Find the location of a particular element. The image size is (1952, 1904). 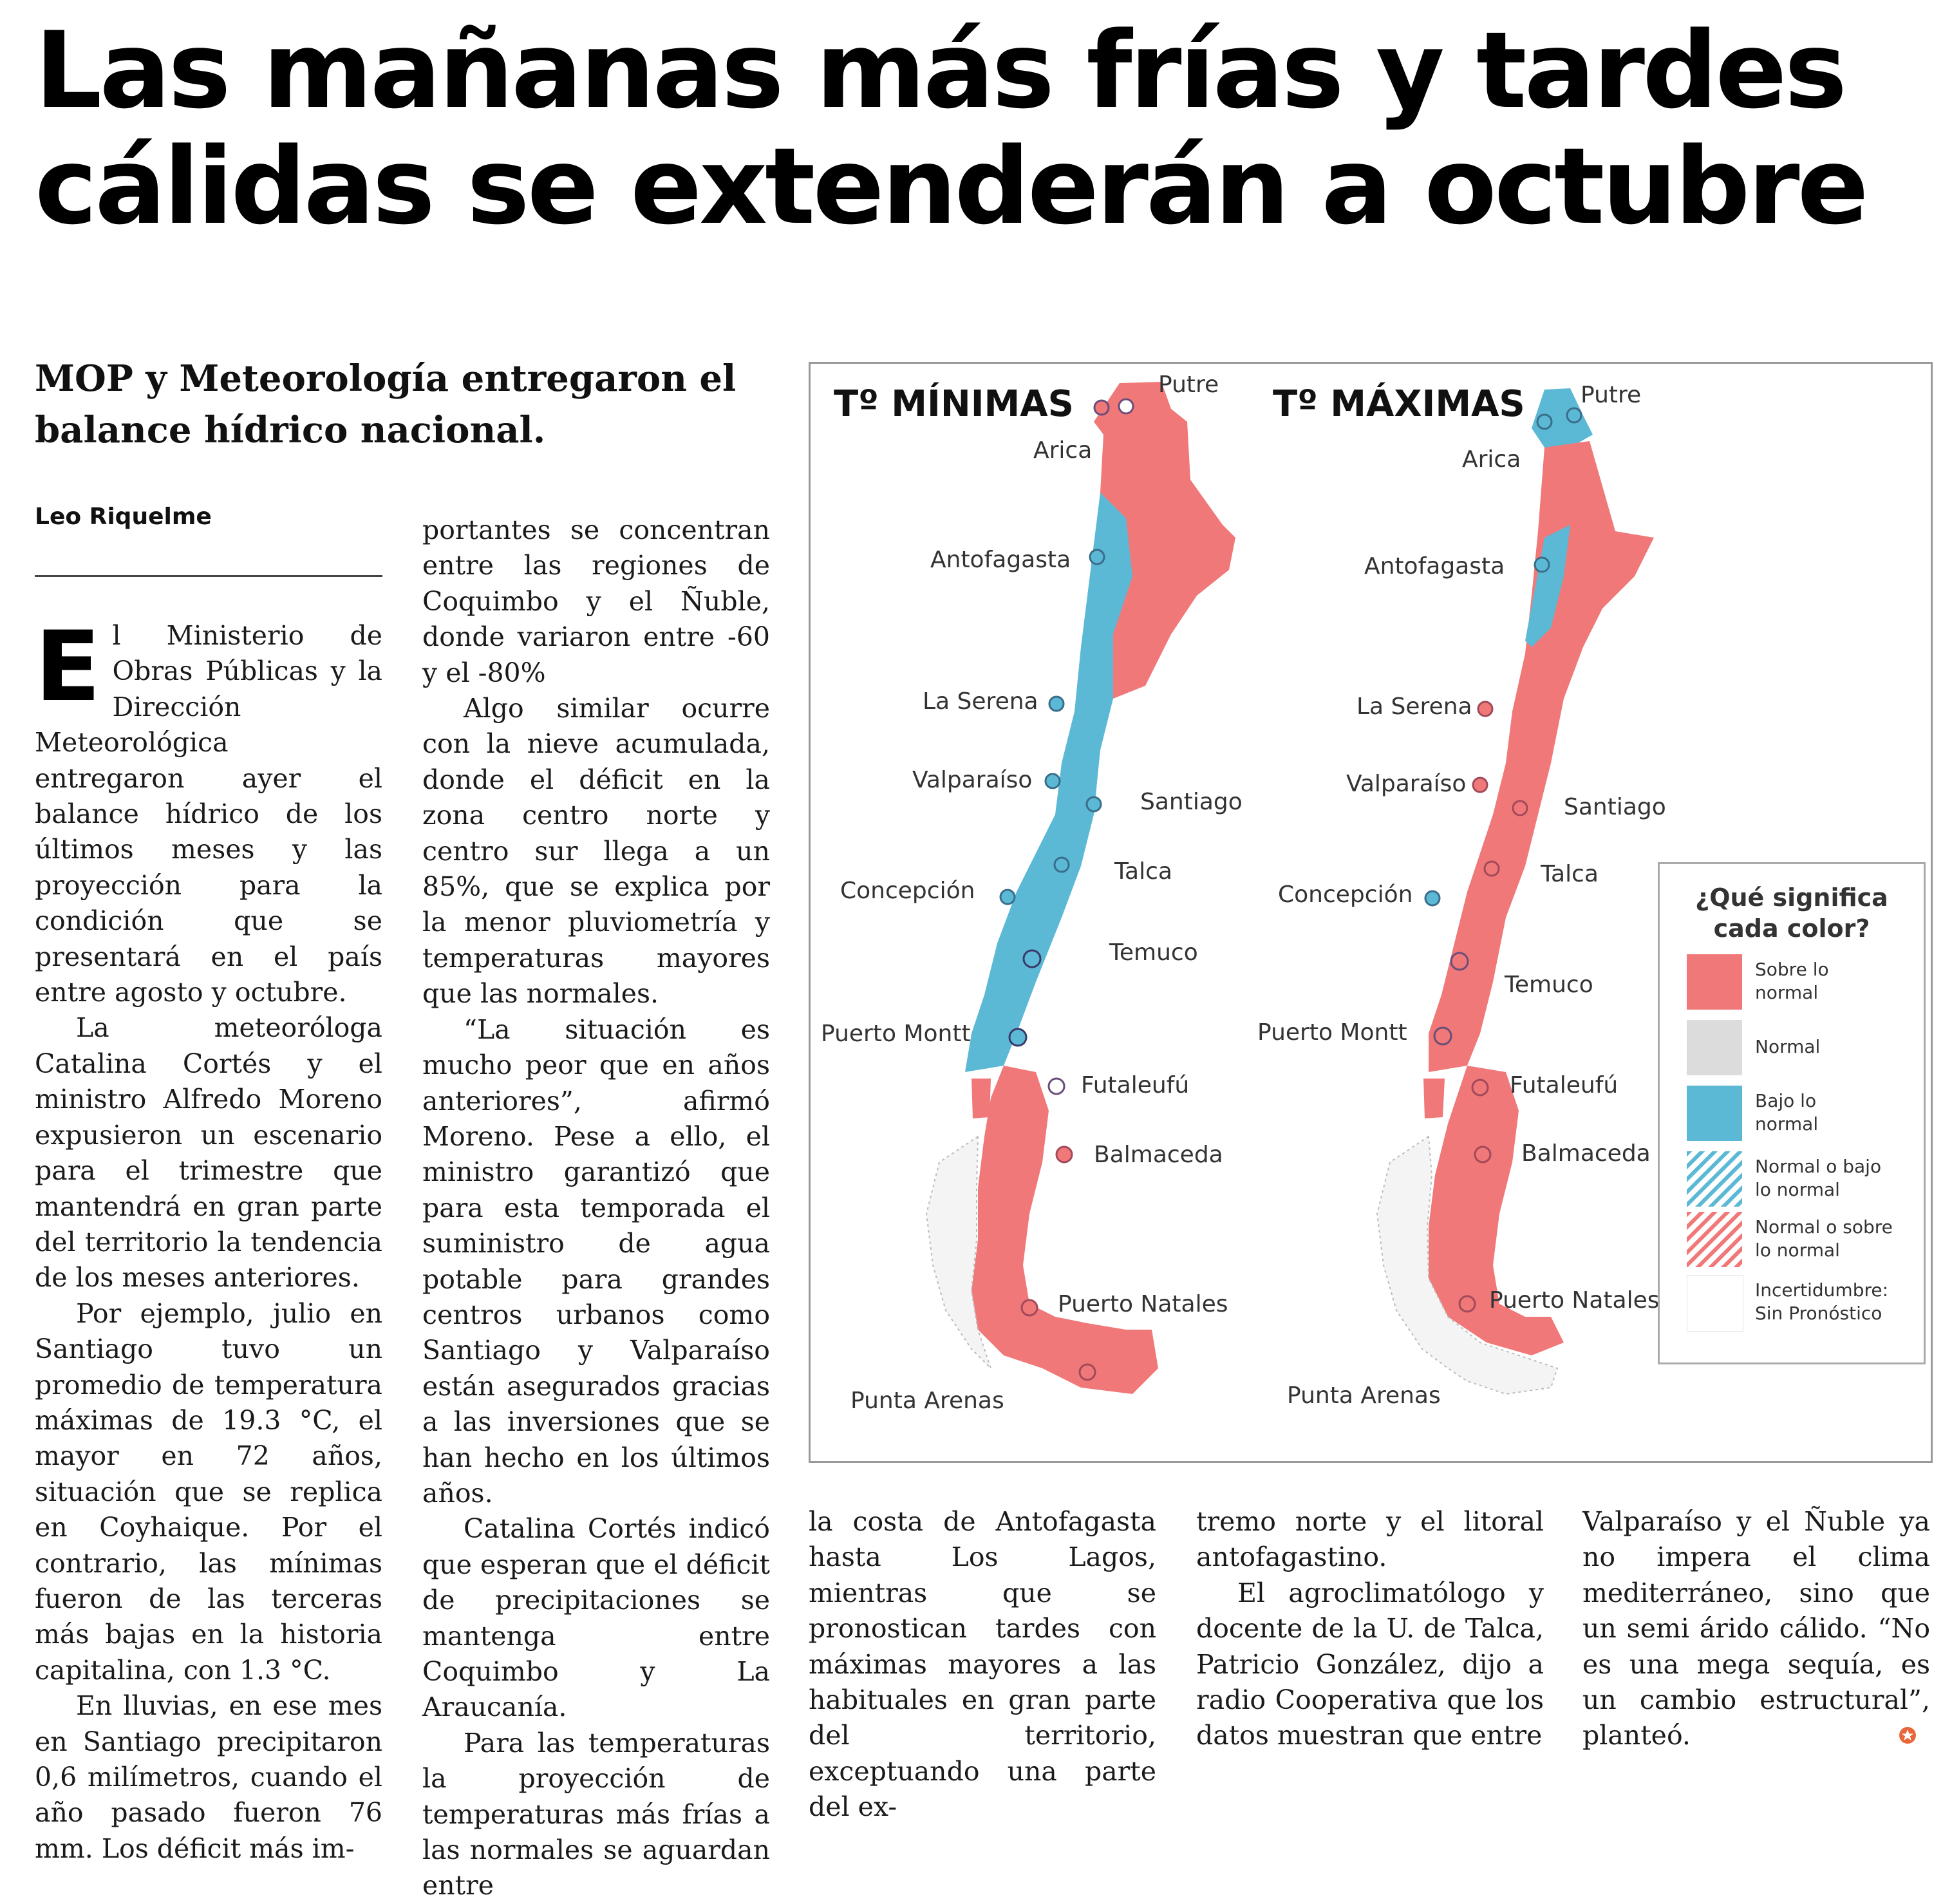

region-fjords-uncertain-max is located at coordinates (1467, 1265).